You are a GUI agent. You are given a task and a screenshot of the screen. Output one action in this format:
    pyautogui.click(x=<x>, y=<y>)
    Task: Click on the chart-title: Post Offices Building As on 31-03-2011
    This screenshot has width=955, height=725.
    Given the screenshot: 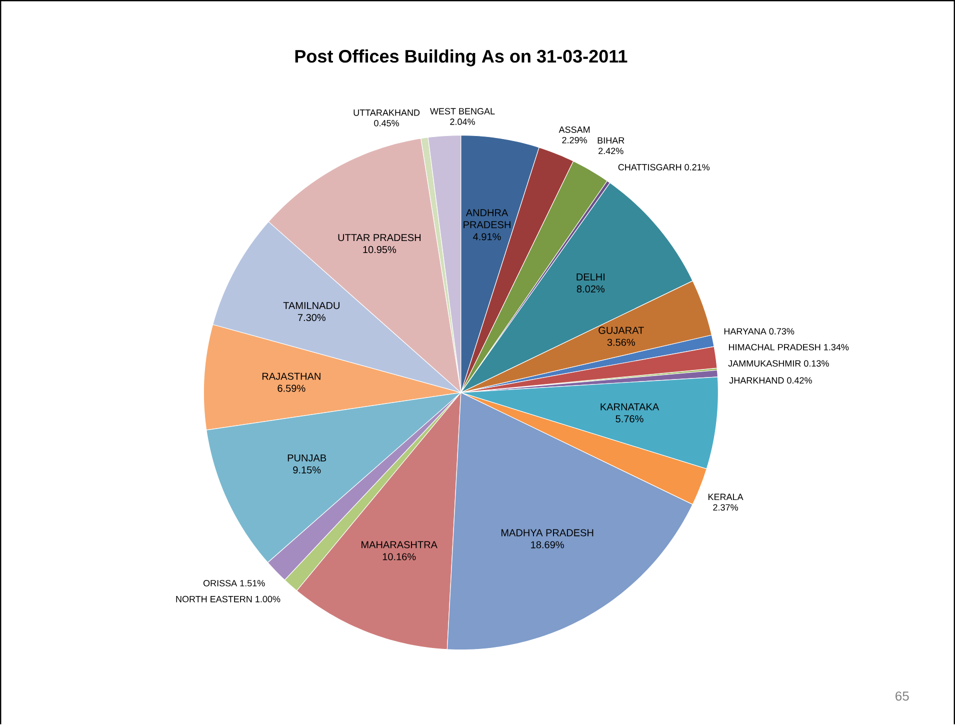 What is the action you would take?
    pyautogui.click(x=461, y=58)
    